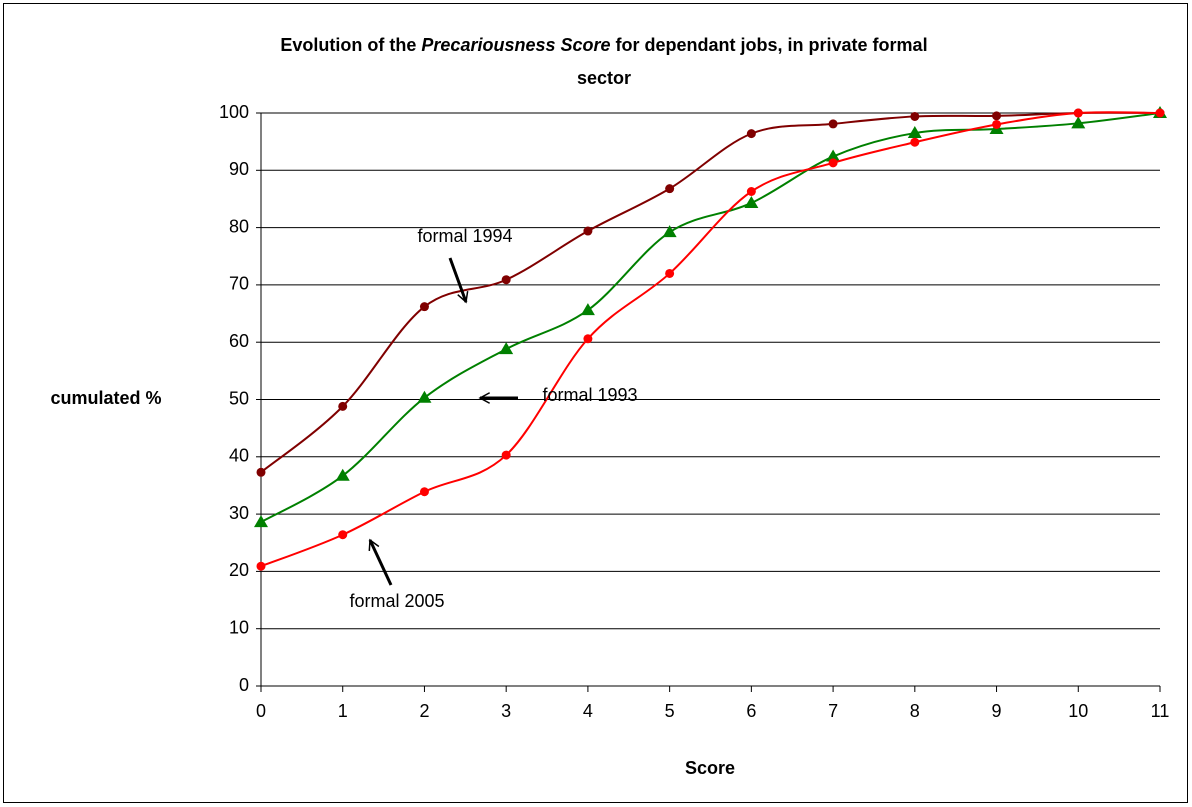 This screenshot has width=1192, height=807. Describe the element at coordinates (670, 711) in the screenshot. I see `x-tick-label: 5` at that location.